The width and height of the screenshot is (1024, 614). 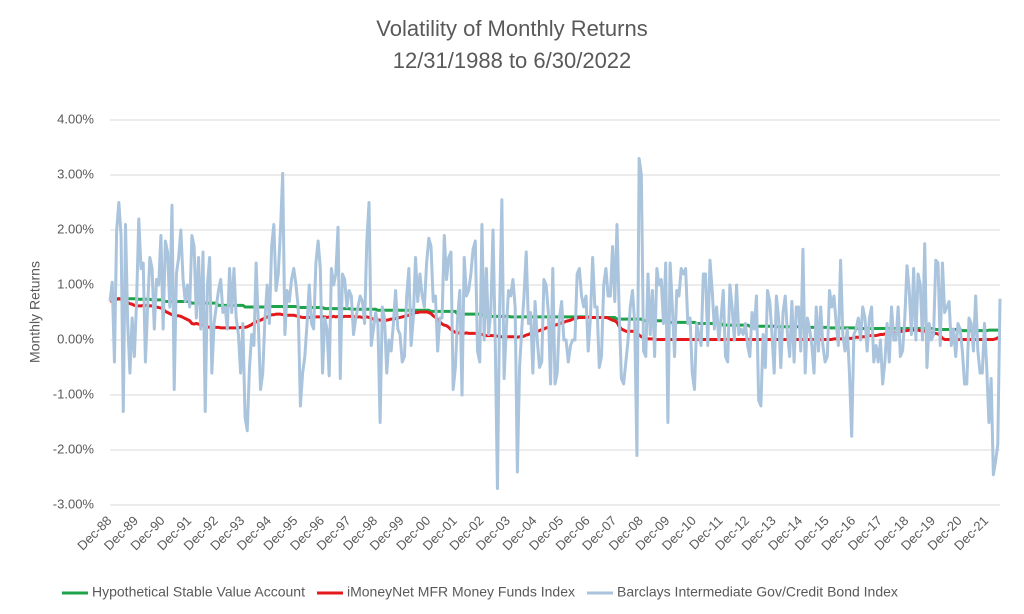 I want to click on y-tick-label: 2.00%, so click(x=75, y=228).